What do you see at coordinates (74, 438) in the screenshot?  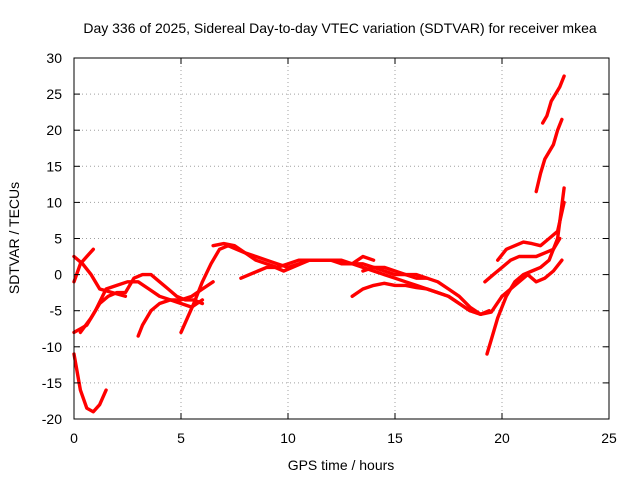 I see `x-tick-label: 0` at bounding box center [74, 438].